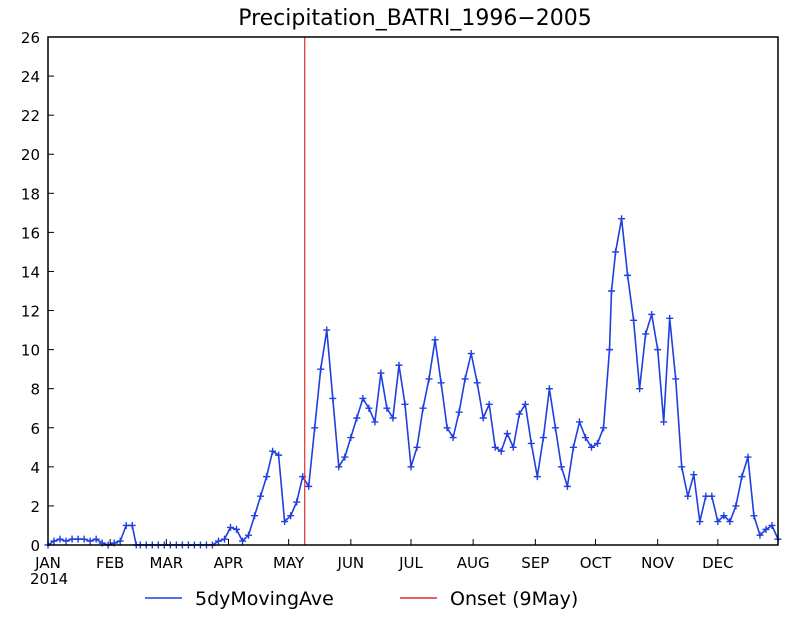  Describe the element at coordinates (415, 18) in the screenshot. I see `chart-title: Precipitation_BATRI_1996−2005` at that location.